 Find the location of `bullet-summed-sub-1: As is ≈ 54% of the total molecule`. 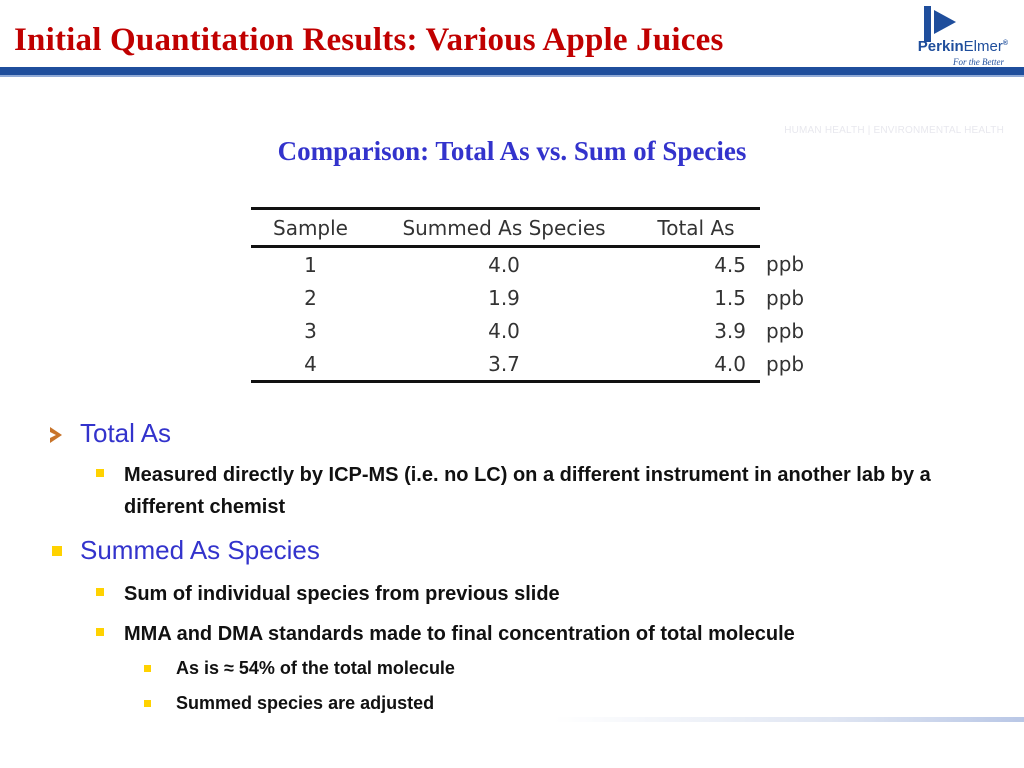

bullet-summed-sub-1: As is ≈ 54% of the total molecule is located at coordinates (520, 668).